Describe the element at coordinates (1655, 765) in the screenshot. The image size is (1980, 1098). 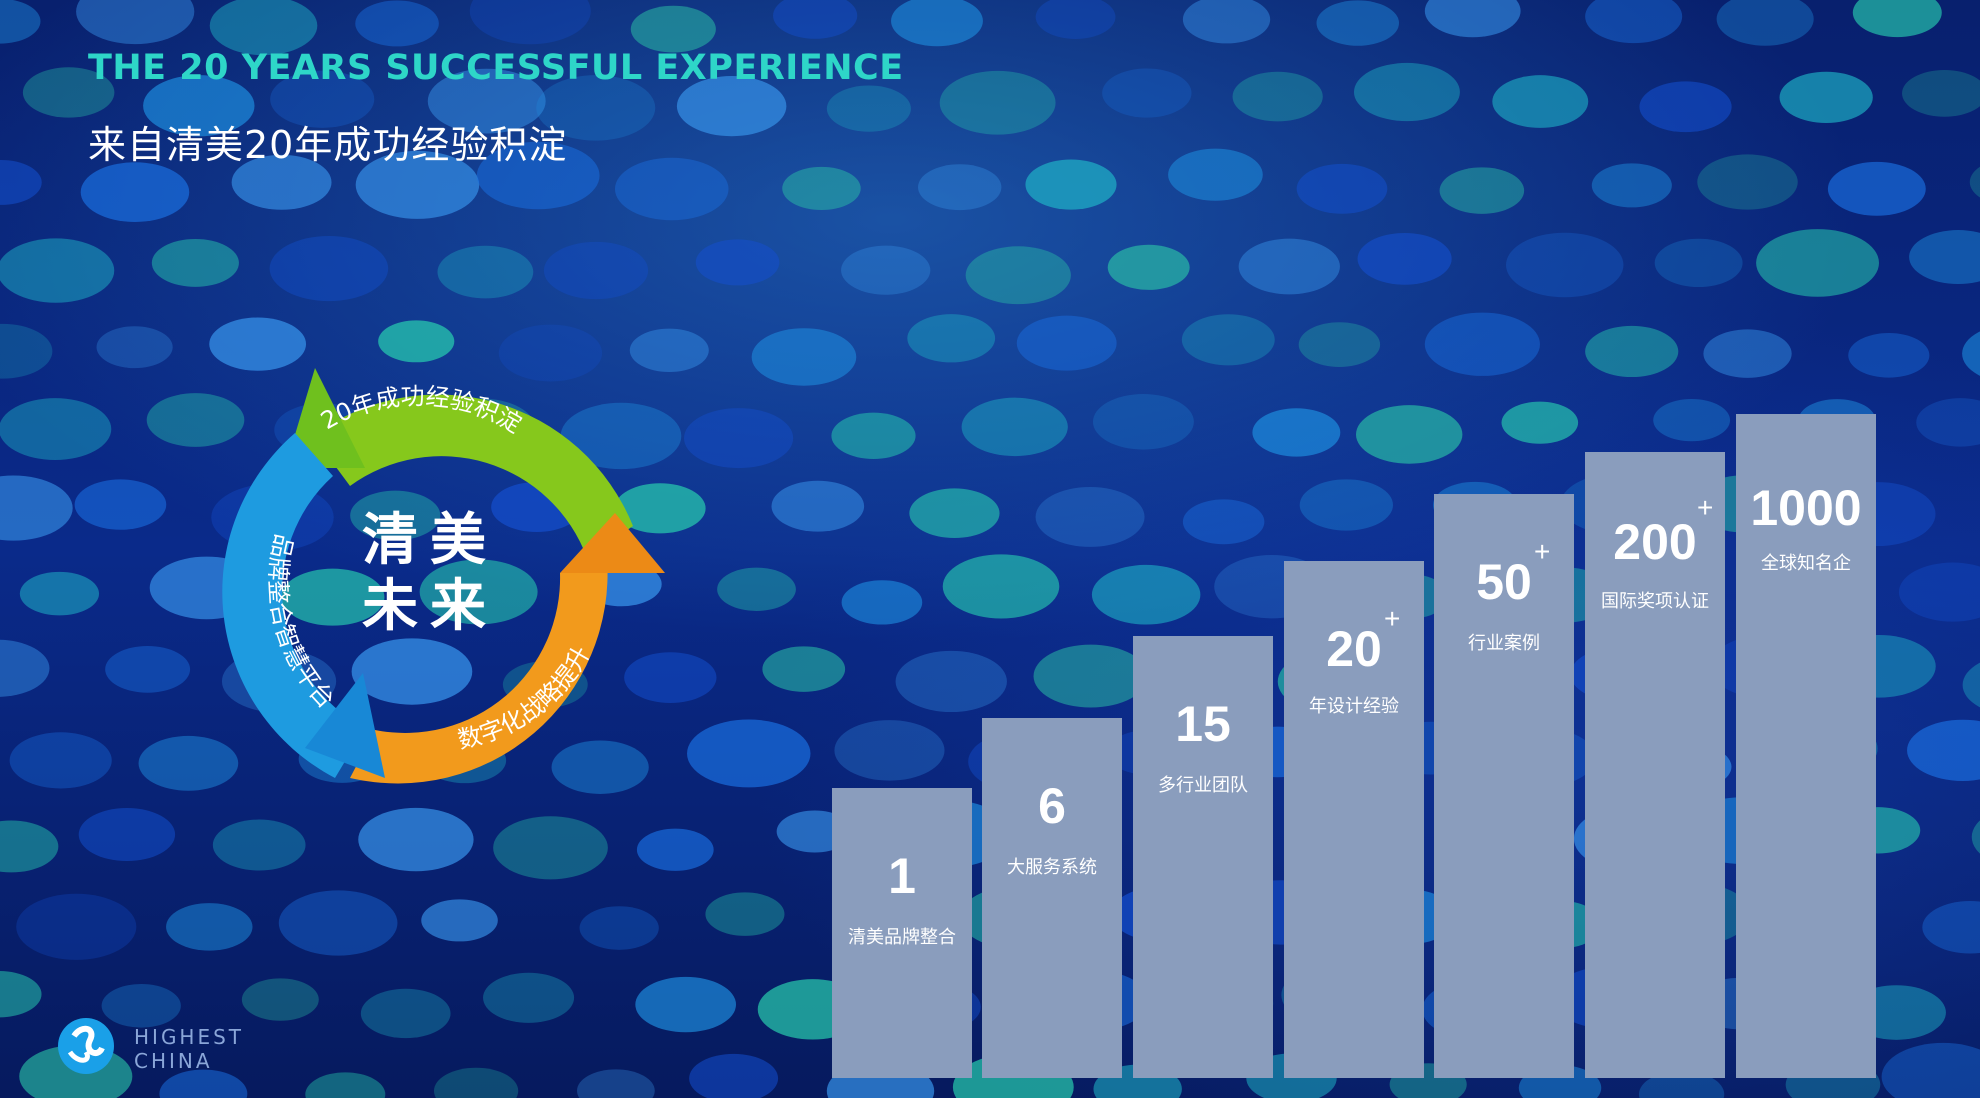
I see `stat-bar-6: 200 + 国际奖项认证` at that location.